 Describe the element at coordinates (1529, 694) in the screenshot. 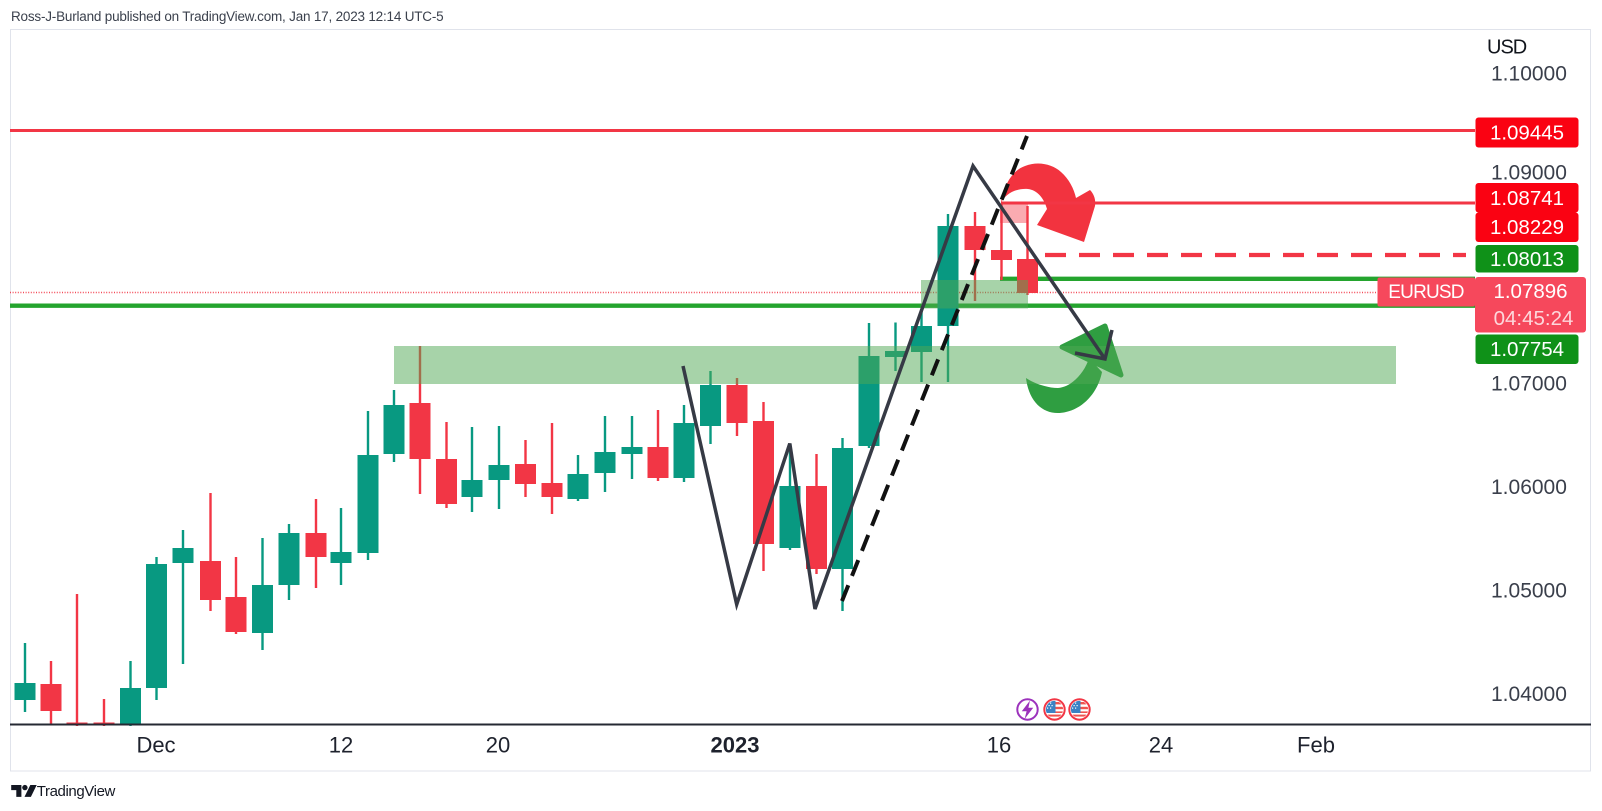

I see `svg-text: 1.04000` at that location.